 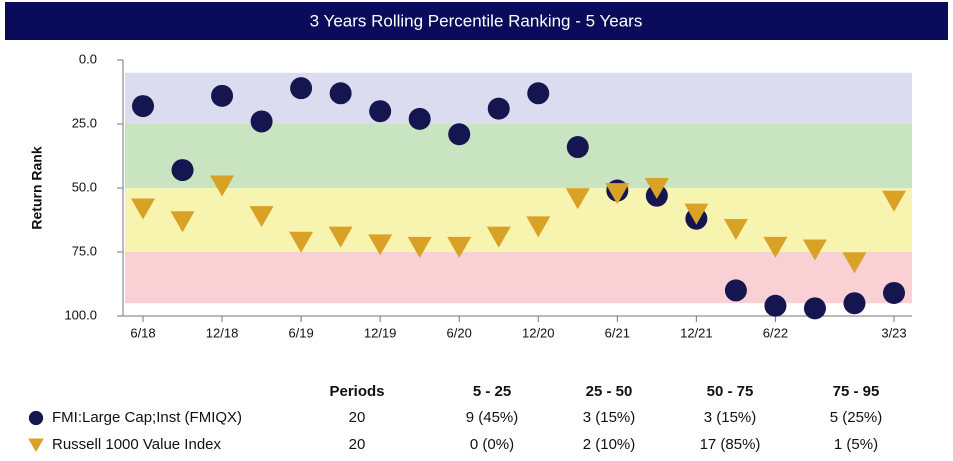 What do you see at coordinates (617, 332) in the screenshot?
I see `x-tick-label: 6/21` at bounding box center [617, 332].